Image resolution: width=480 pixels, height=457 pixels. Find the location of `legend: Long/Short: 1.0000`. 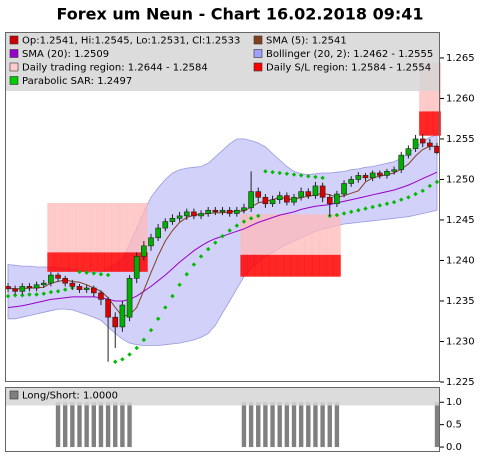

legend: Long/Short: 1.0000 is located at coordinates (222, 397).